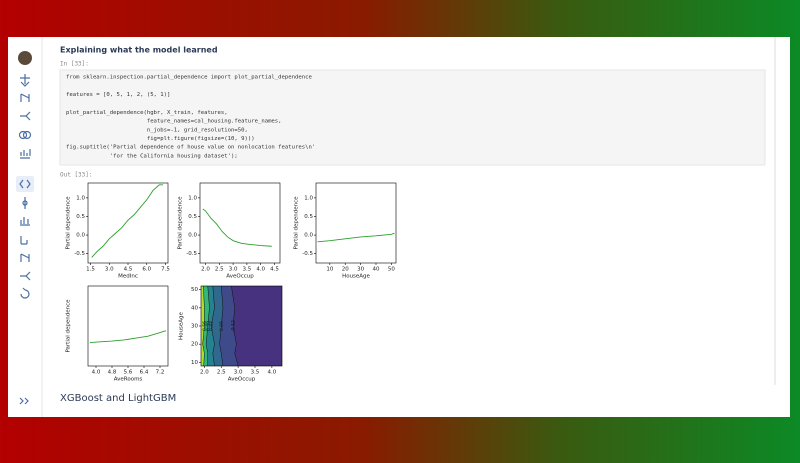 The height and width of the screenshot is (463, 800). I want to click on next-heading: XGBoost and LightGBM, so click(118, 398).